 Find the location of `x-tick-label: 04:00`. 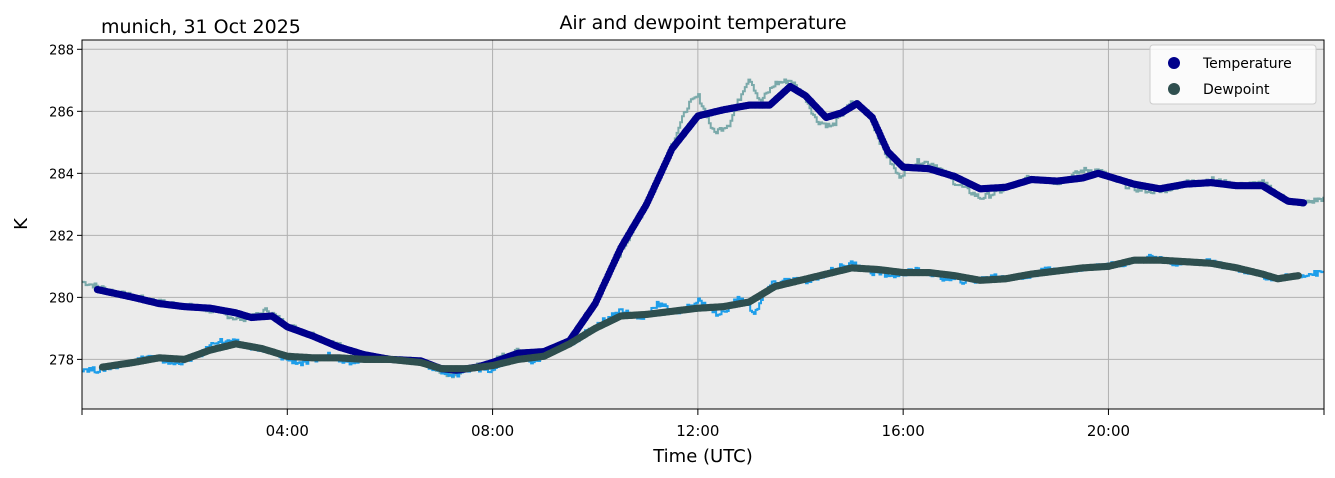

x-tick-label: 04:00 is located at coordinates (287, 431).